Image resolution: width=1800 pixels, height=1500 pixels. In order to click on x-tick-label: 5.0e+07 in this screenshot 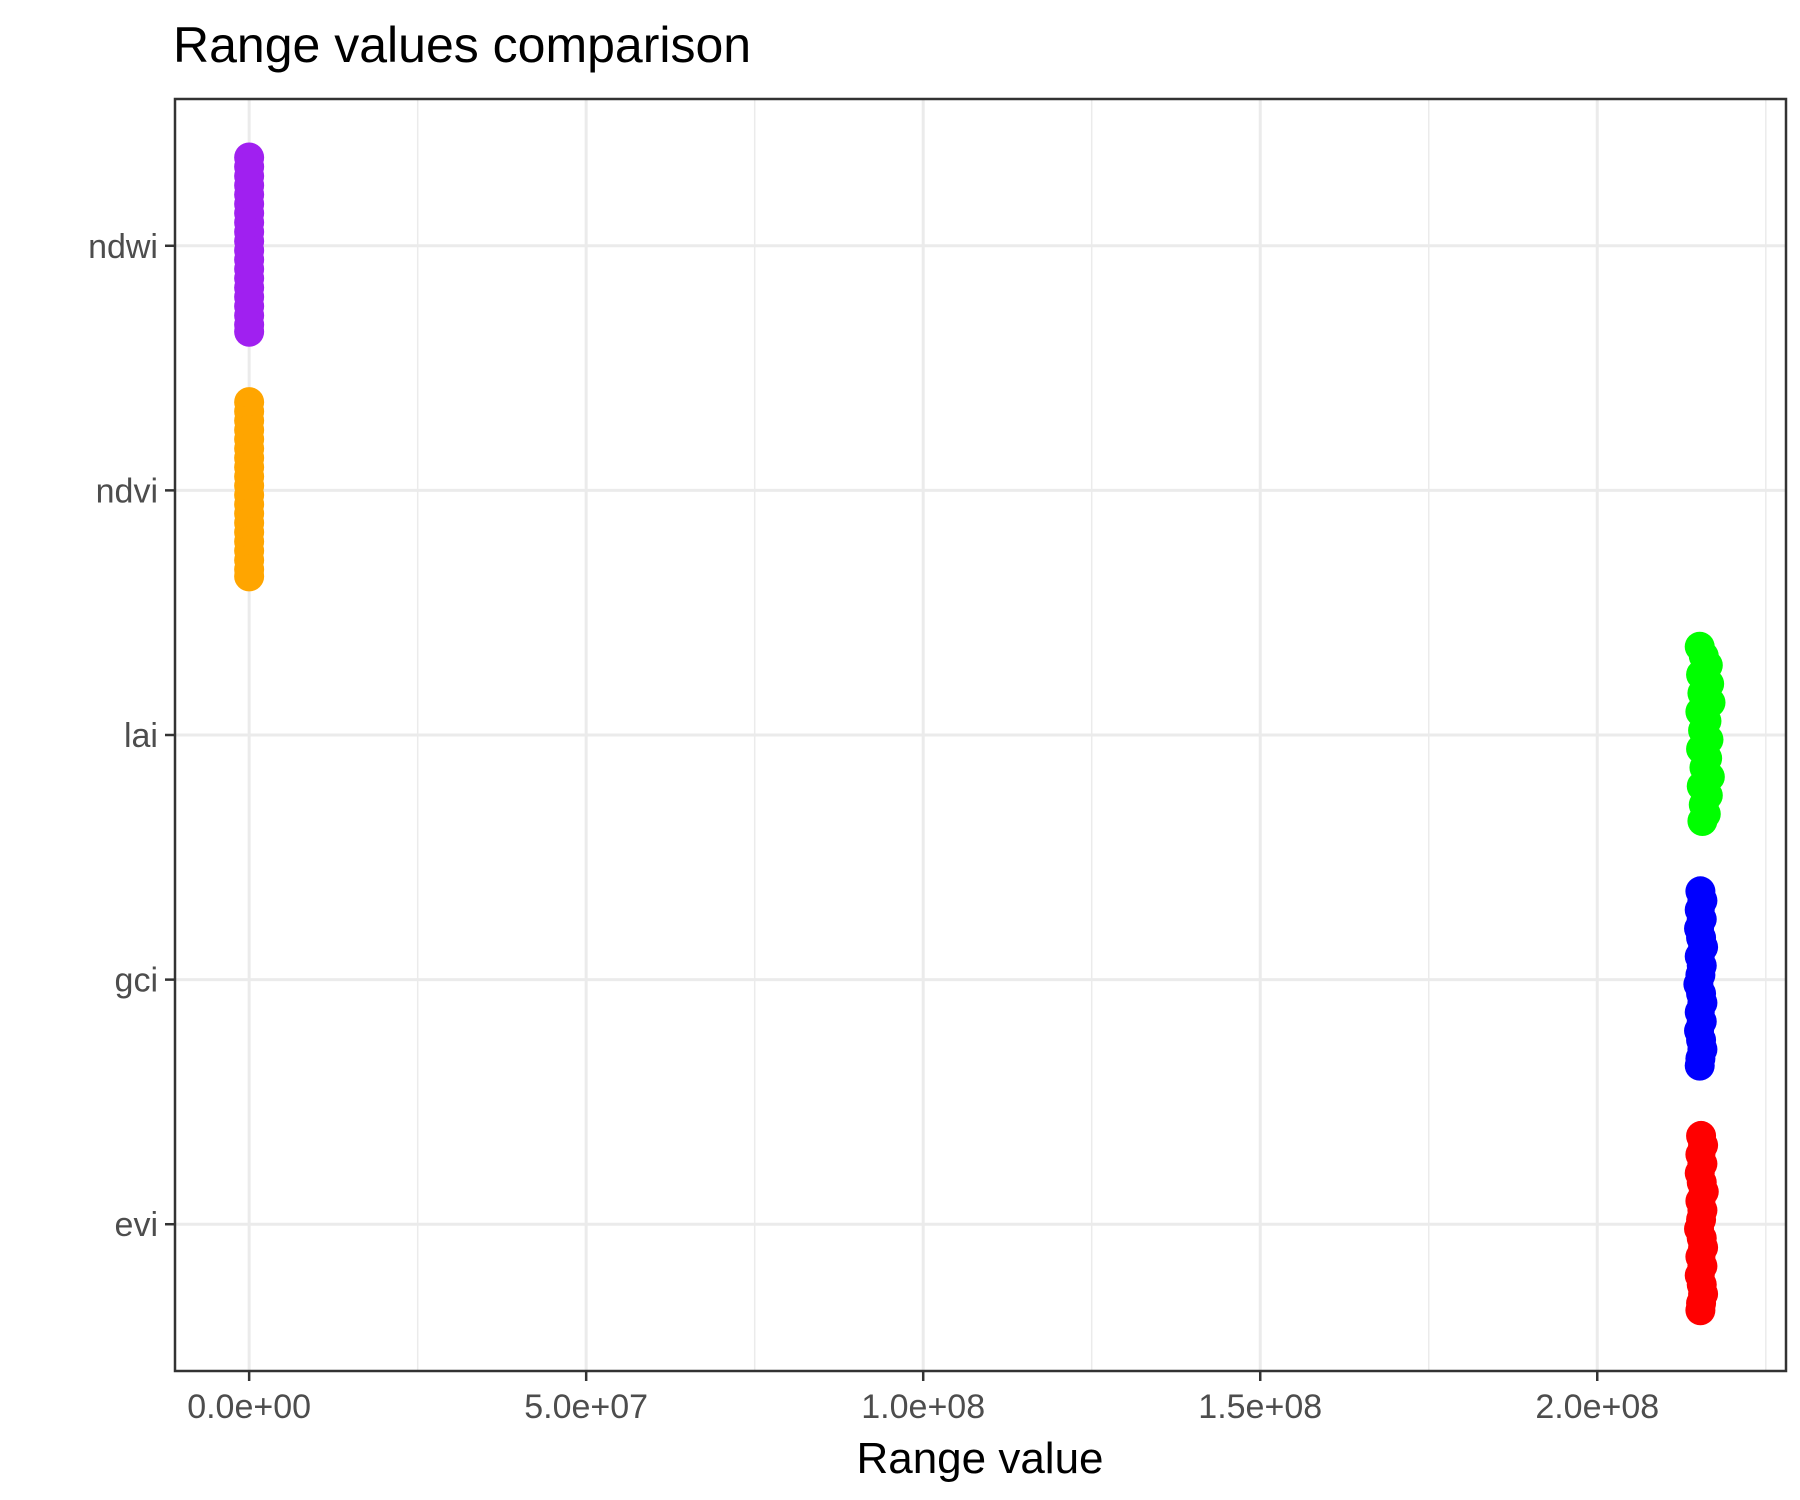, I will do `click(586, 1407)`.